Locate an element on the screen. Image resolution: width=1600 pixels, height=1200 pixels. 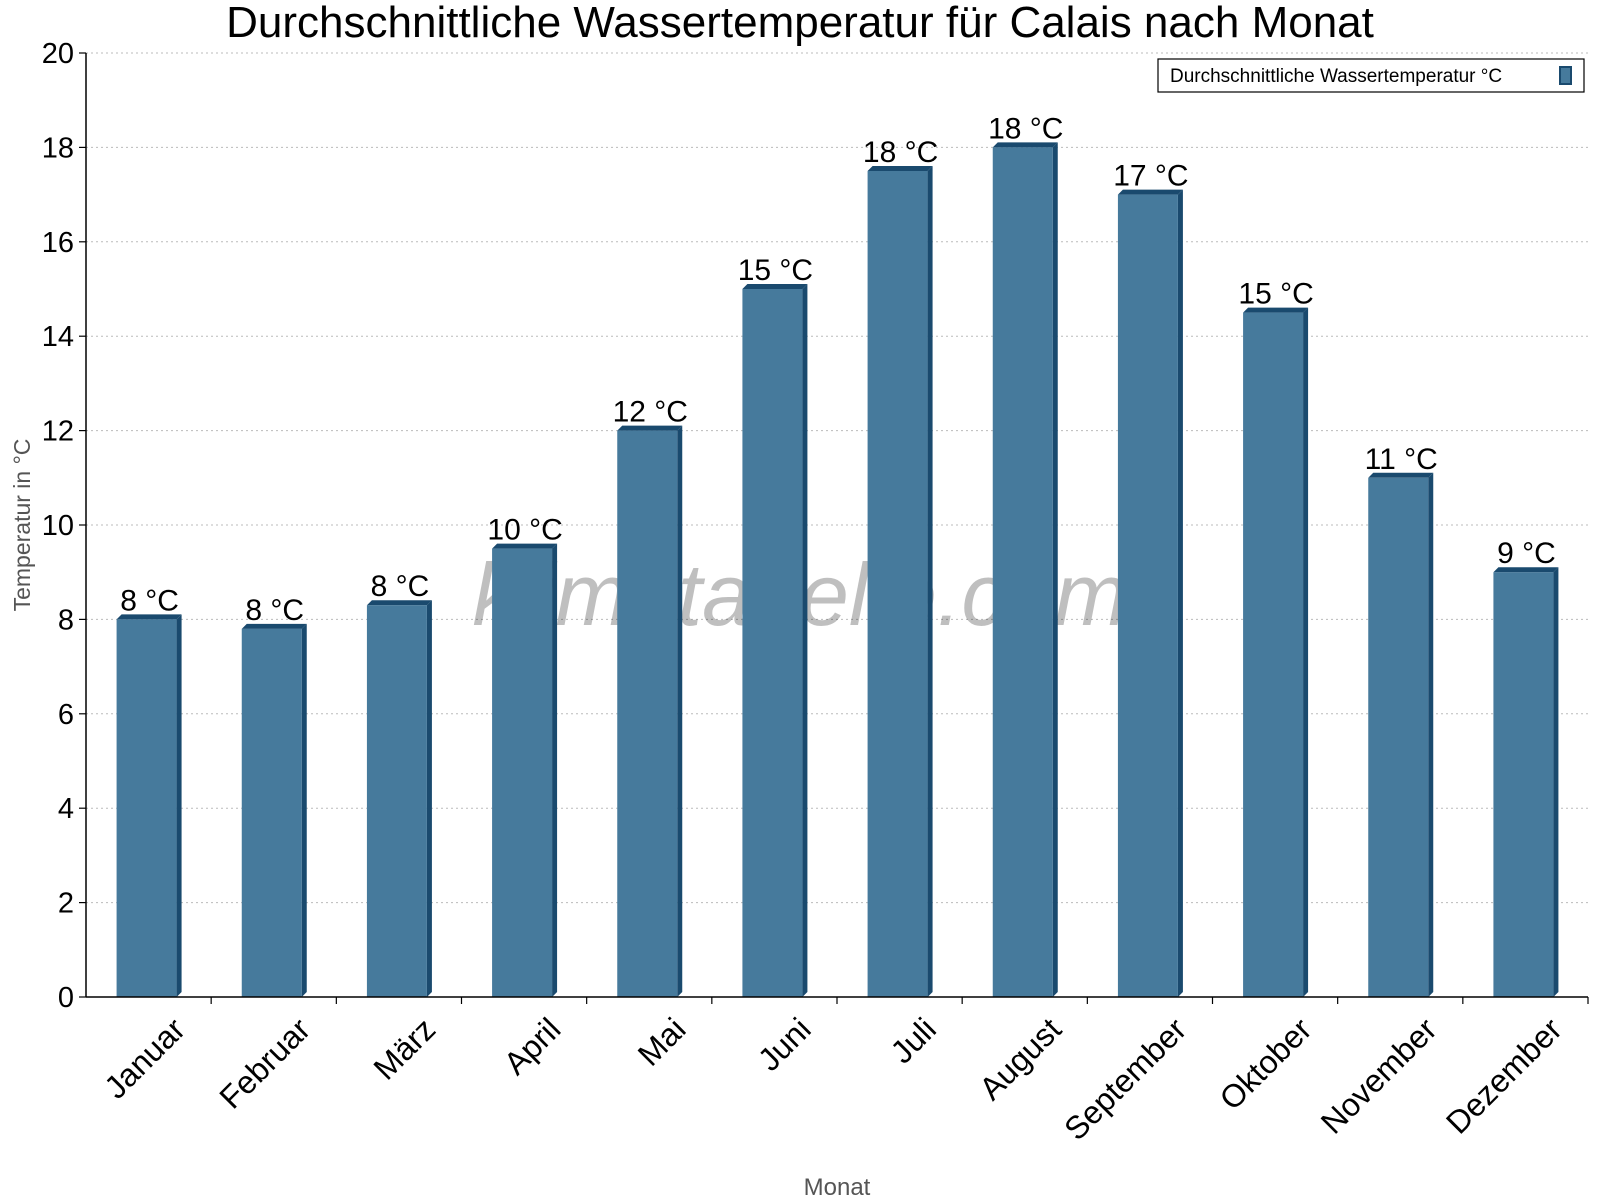
legend-swatch is located at coordinates (1565, 75).